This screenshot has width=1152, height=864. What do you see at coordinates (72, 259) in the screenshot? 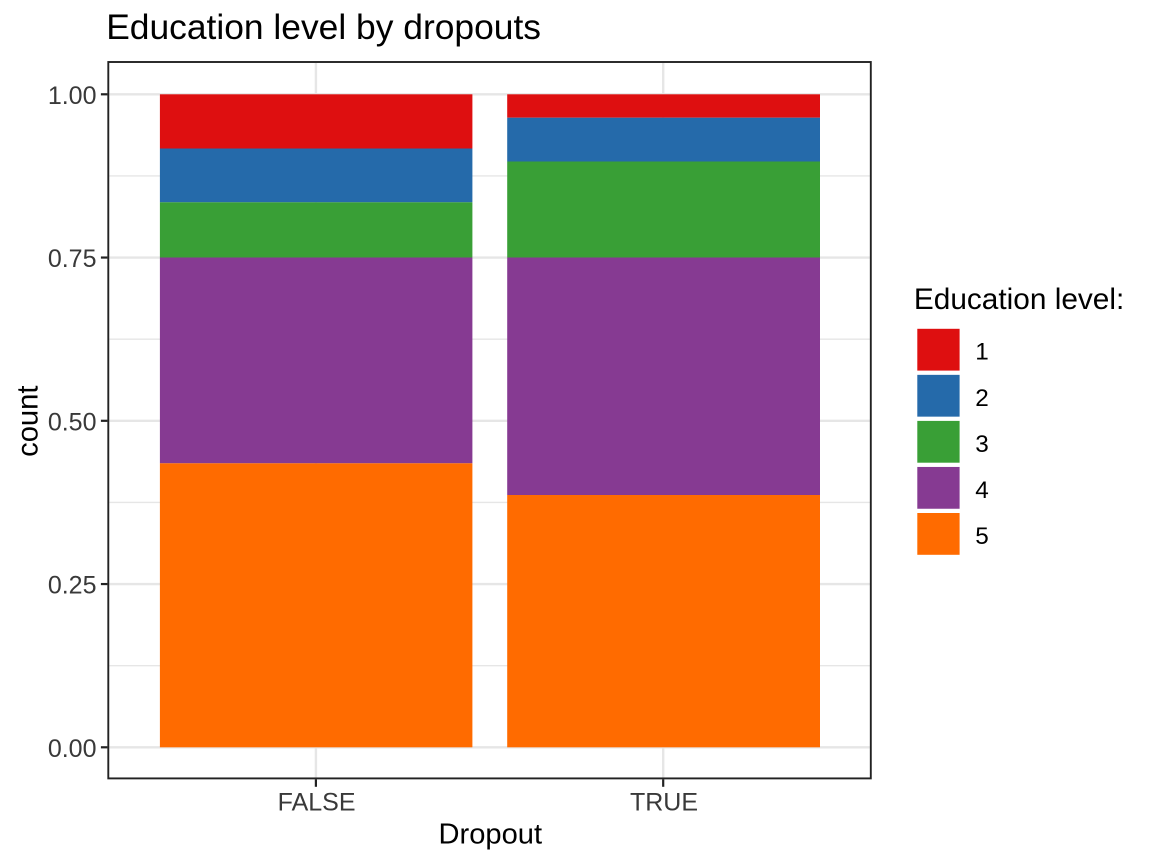
I see `svg-text: 0.75` at bounding box center [72, 259].